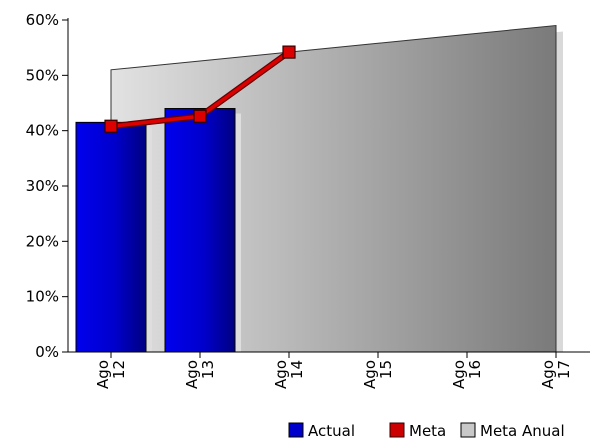 The width and height of the screenshot is (595, 440). What do you see at coordinates (47, 352) in the screenshot?
I see `y-tick-label: 0%` at bounding box center [47, 352].